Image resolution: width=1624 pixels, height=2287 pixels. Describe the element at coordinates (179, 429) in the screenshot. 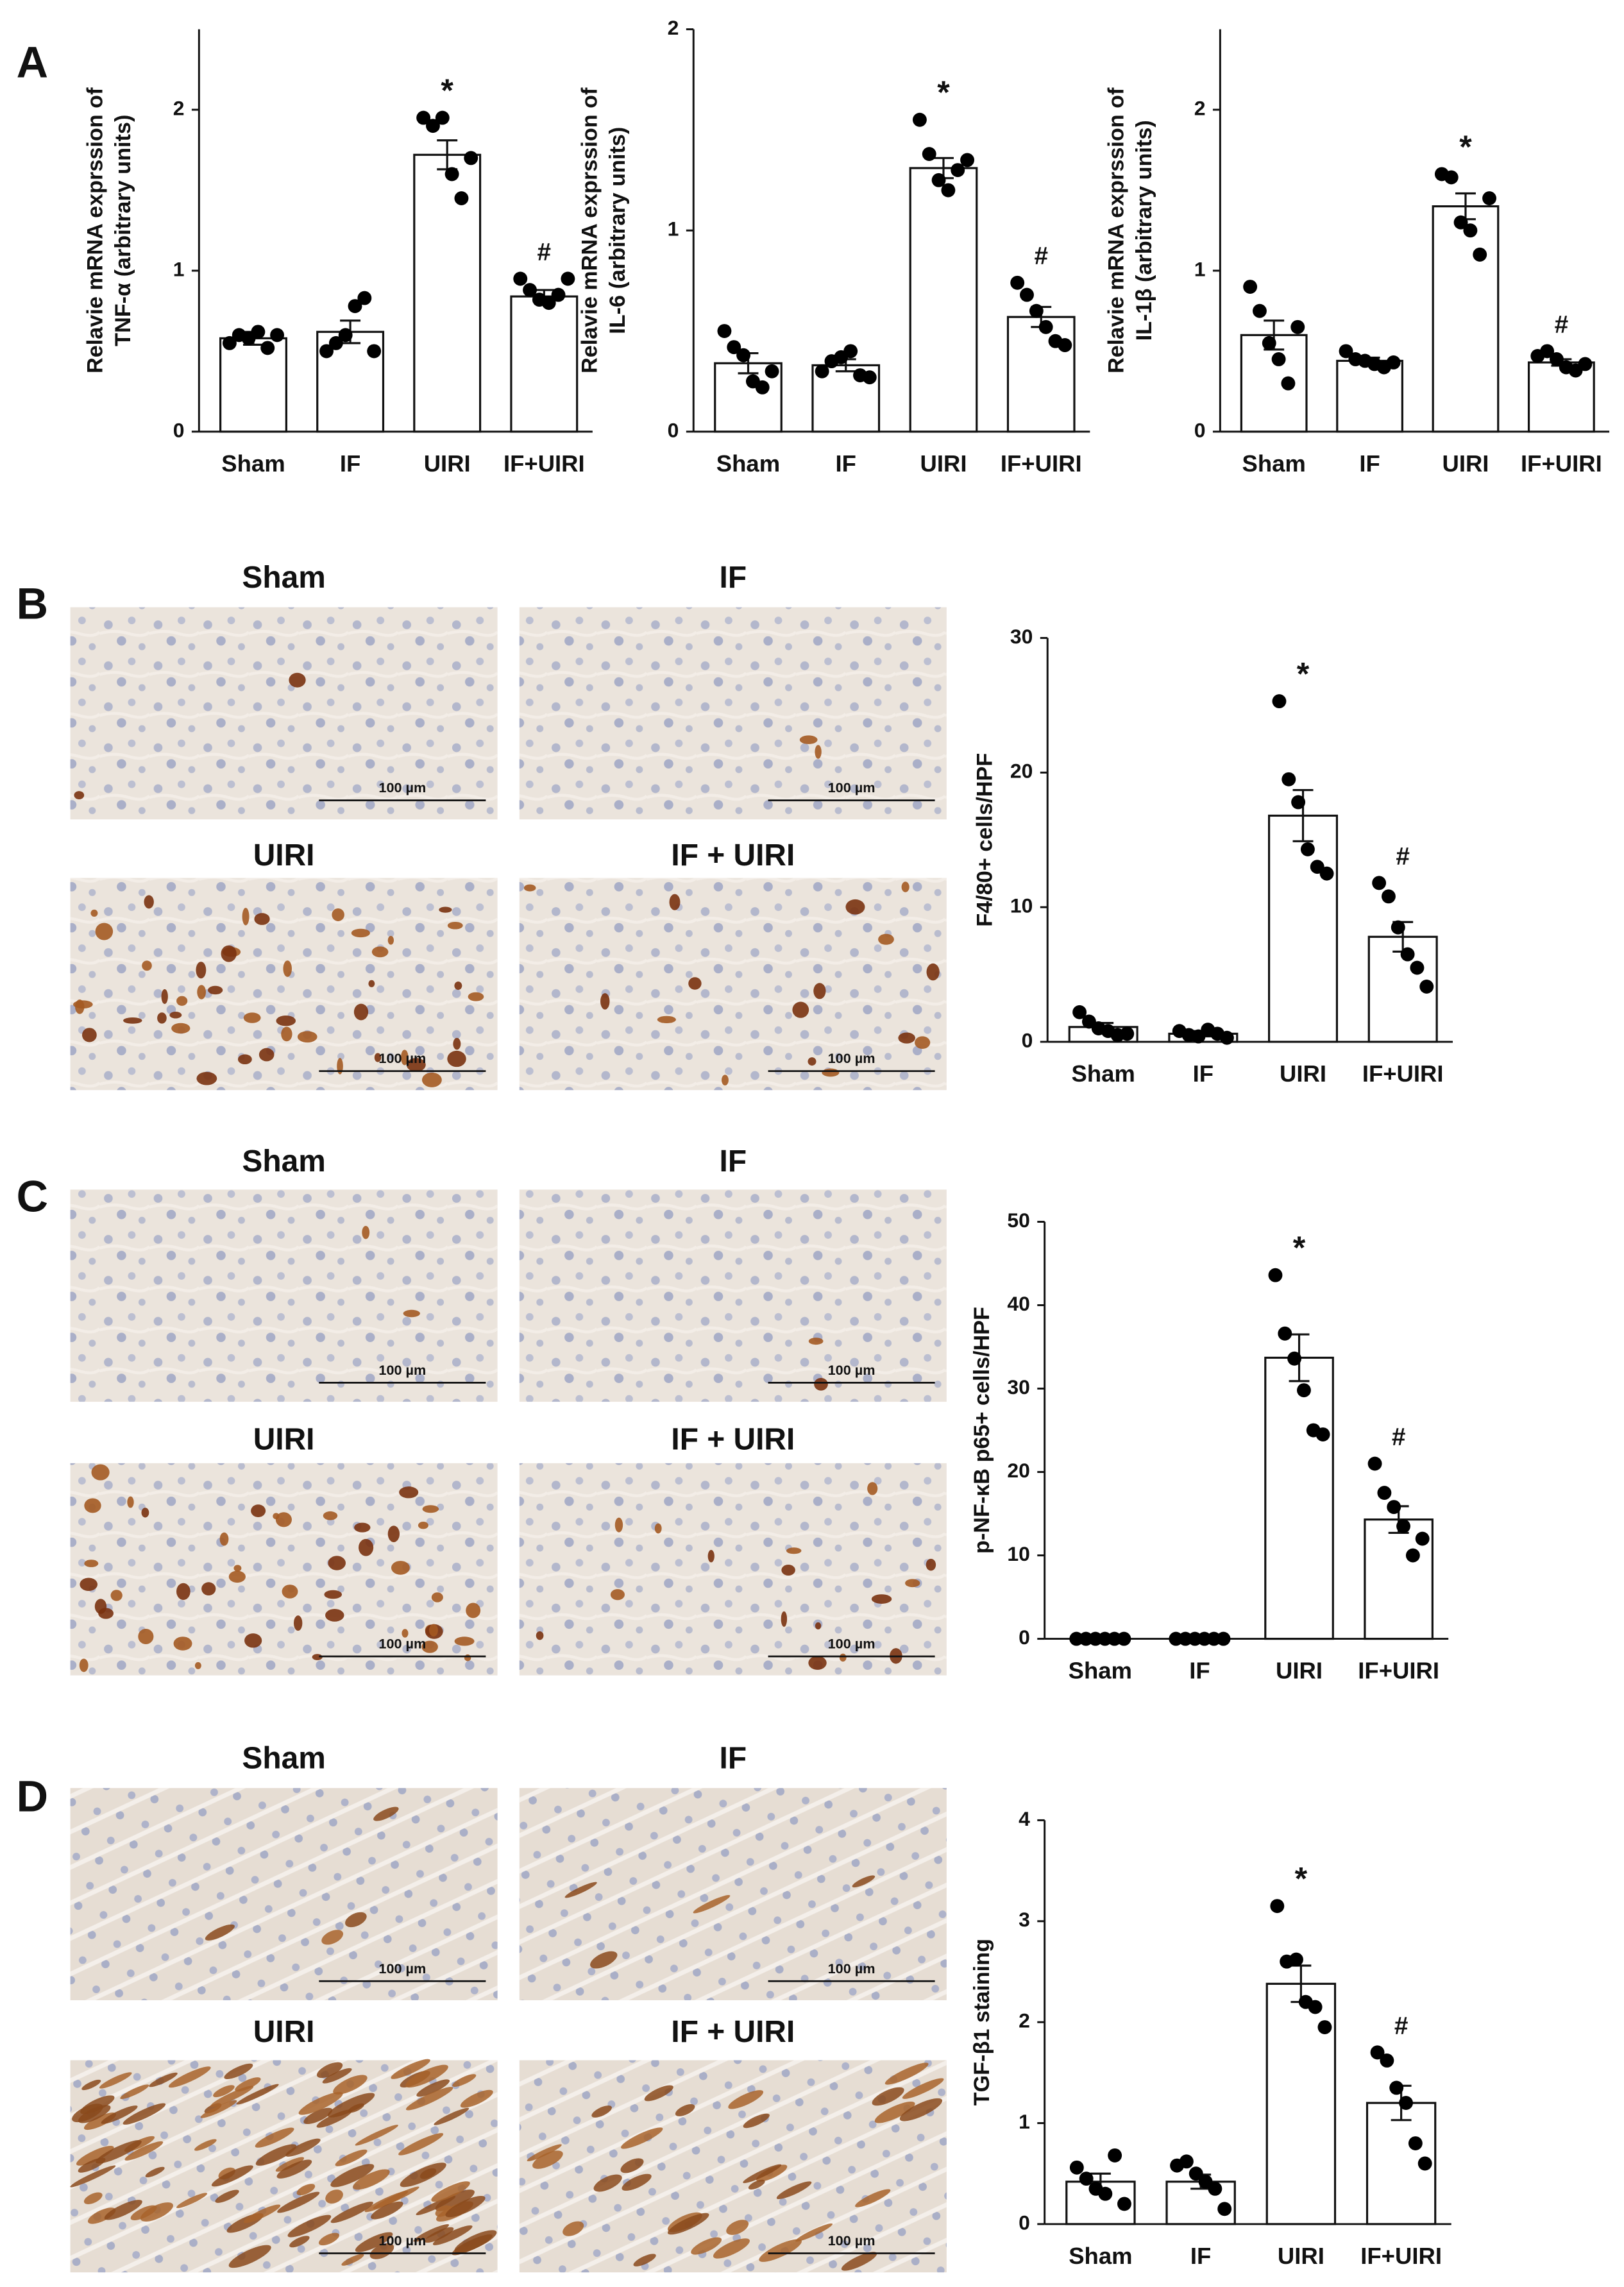

I see `y-tick-label: 0` at that location.